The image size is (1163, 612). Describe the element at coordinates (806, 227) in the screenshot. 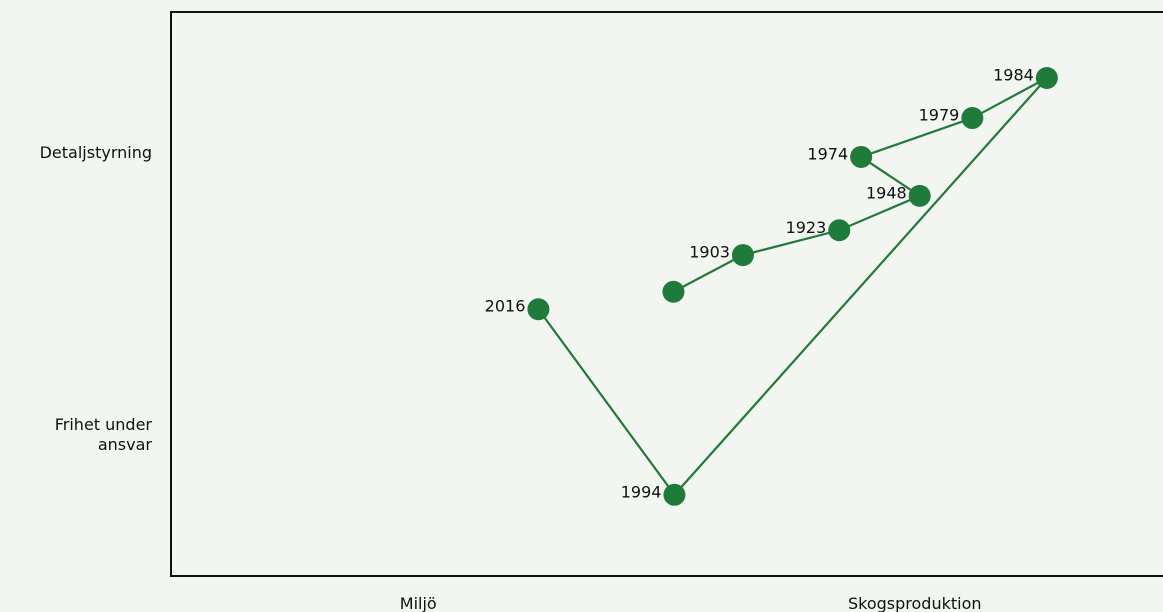

I see `point-label: 1923` at that location.